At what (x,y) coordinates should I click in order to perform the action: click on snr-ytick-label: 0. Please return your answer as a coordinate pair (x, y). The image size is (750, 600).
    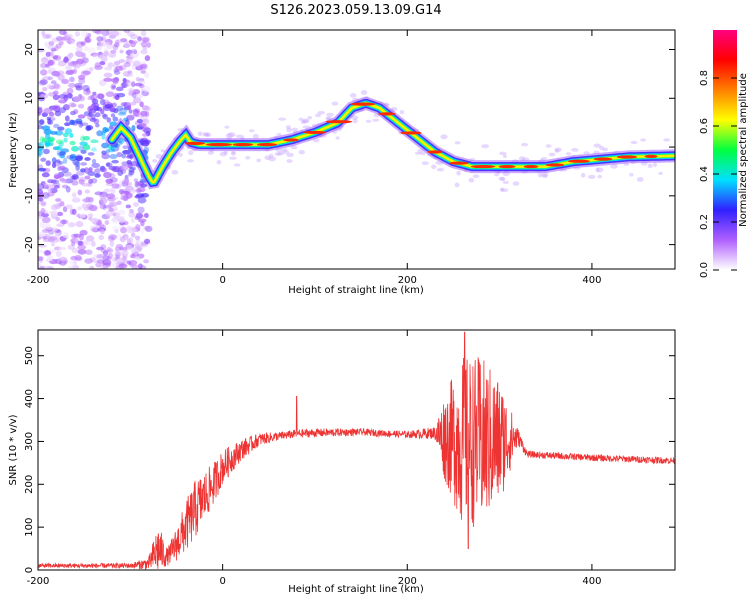
    Looking at the image, I should click on (29, 570).